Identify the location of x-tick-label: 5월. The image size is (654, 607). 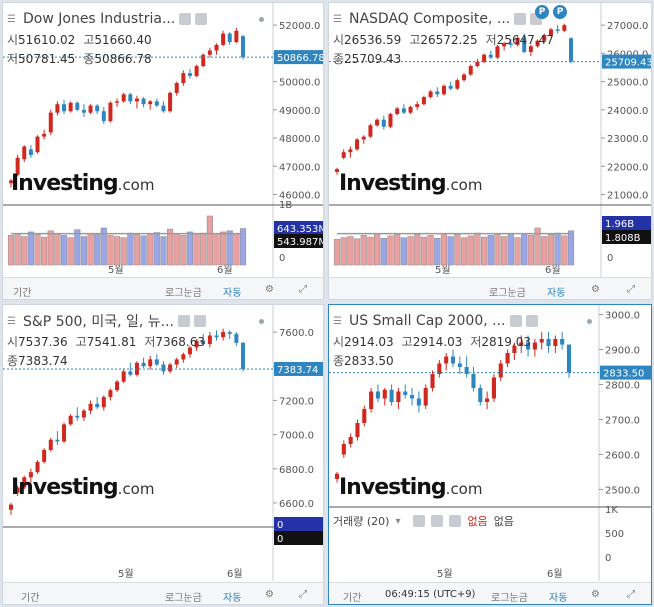
(126, 574).